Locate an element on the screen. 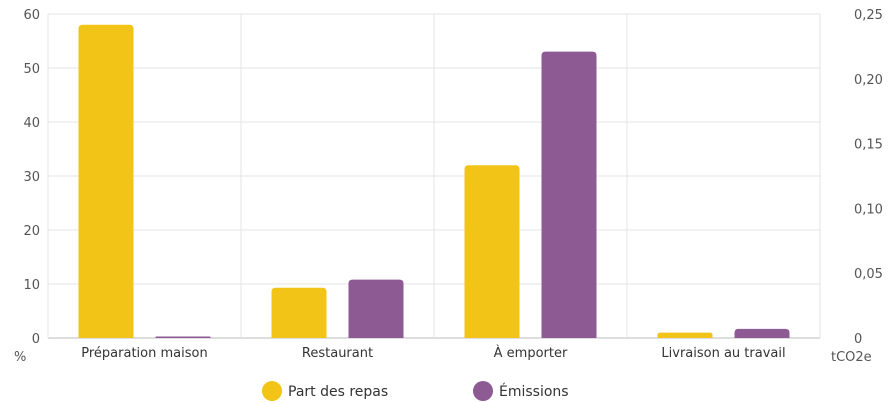 Image resolution: width=890 pixels, height=402 pixels. left-tick-label: 50 is located at coordinates (31, 69).